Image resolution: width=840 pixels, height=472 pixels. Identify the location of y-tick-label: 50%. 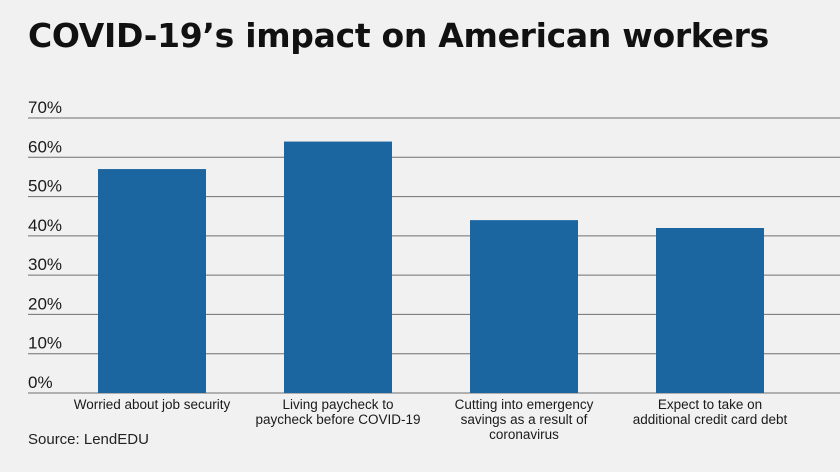
(45, 186).